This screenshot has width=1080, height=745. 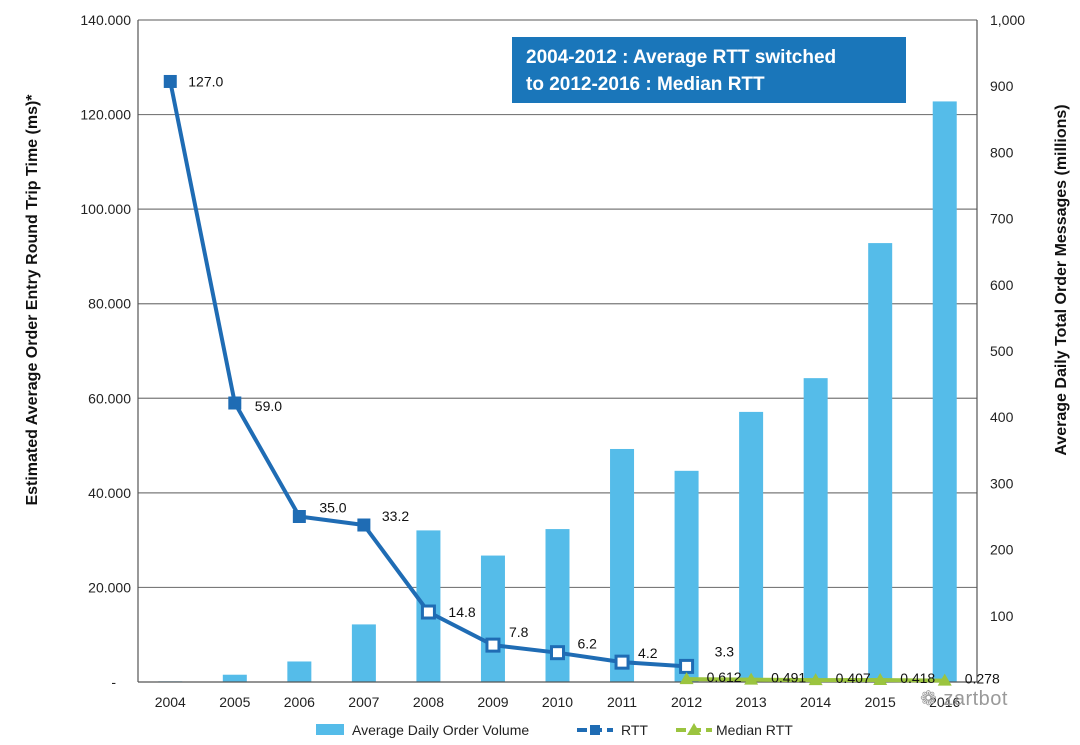 I want to click on legend-swatch-volume, so click(x=330, y=729).